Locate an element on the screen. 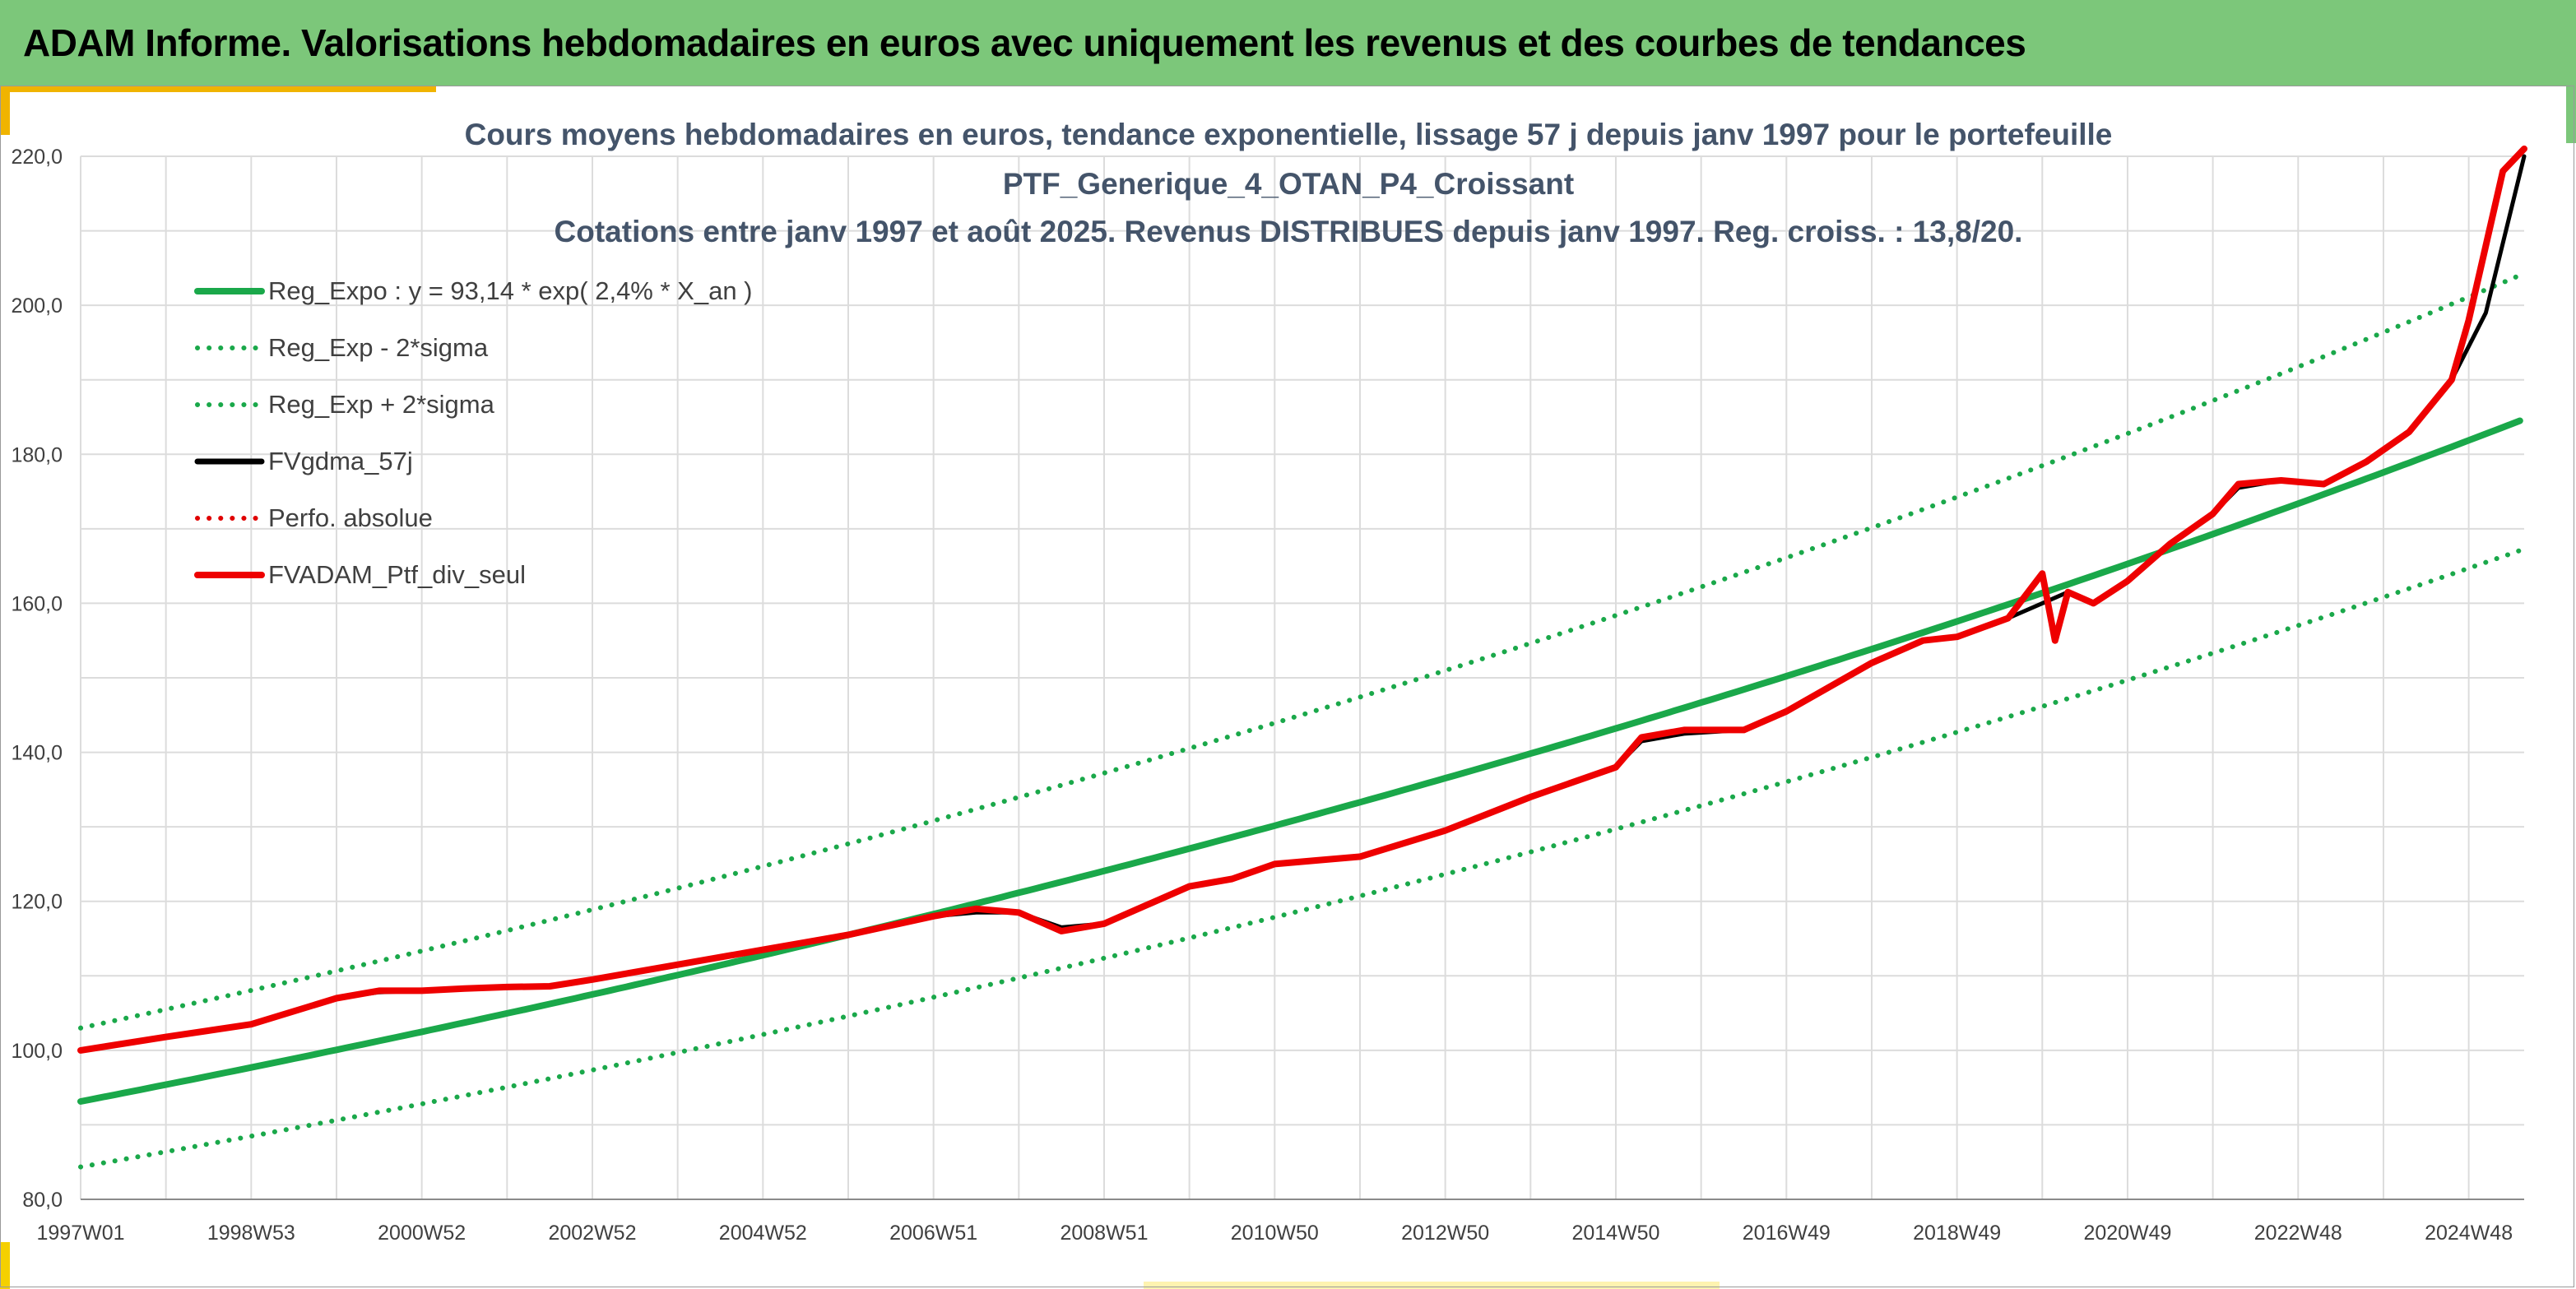  y-tick-label: 80,0 is located at coordinates (42, 1200).